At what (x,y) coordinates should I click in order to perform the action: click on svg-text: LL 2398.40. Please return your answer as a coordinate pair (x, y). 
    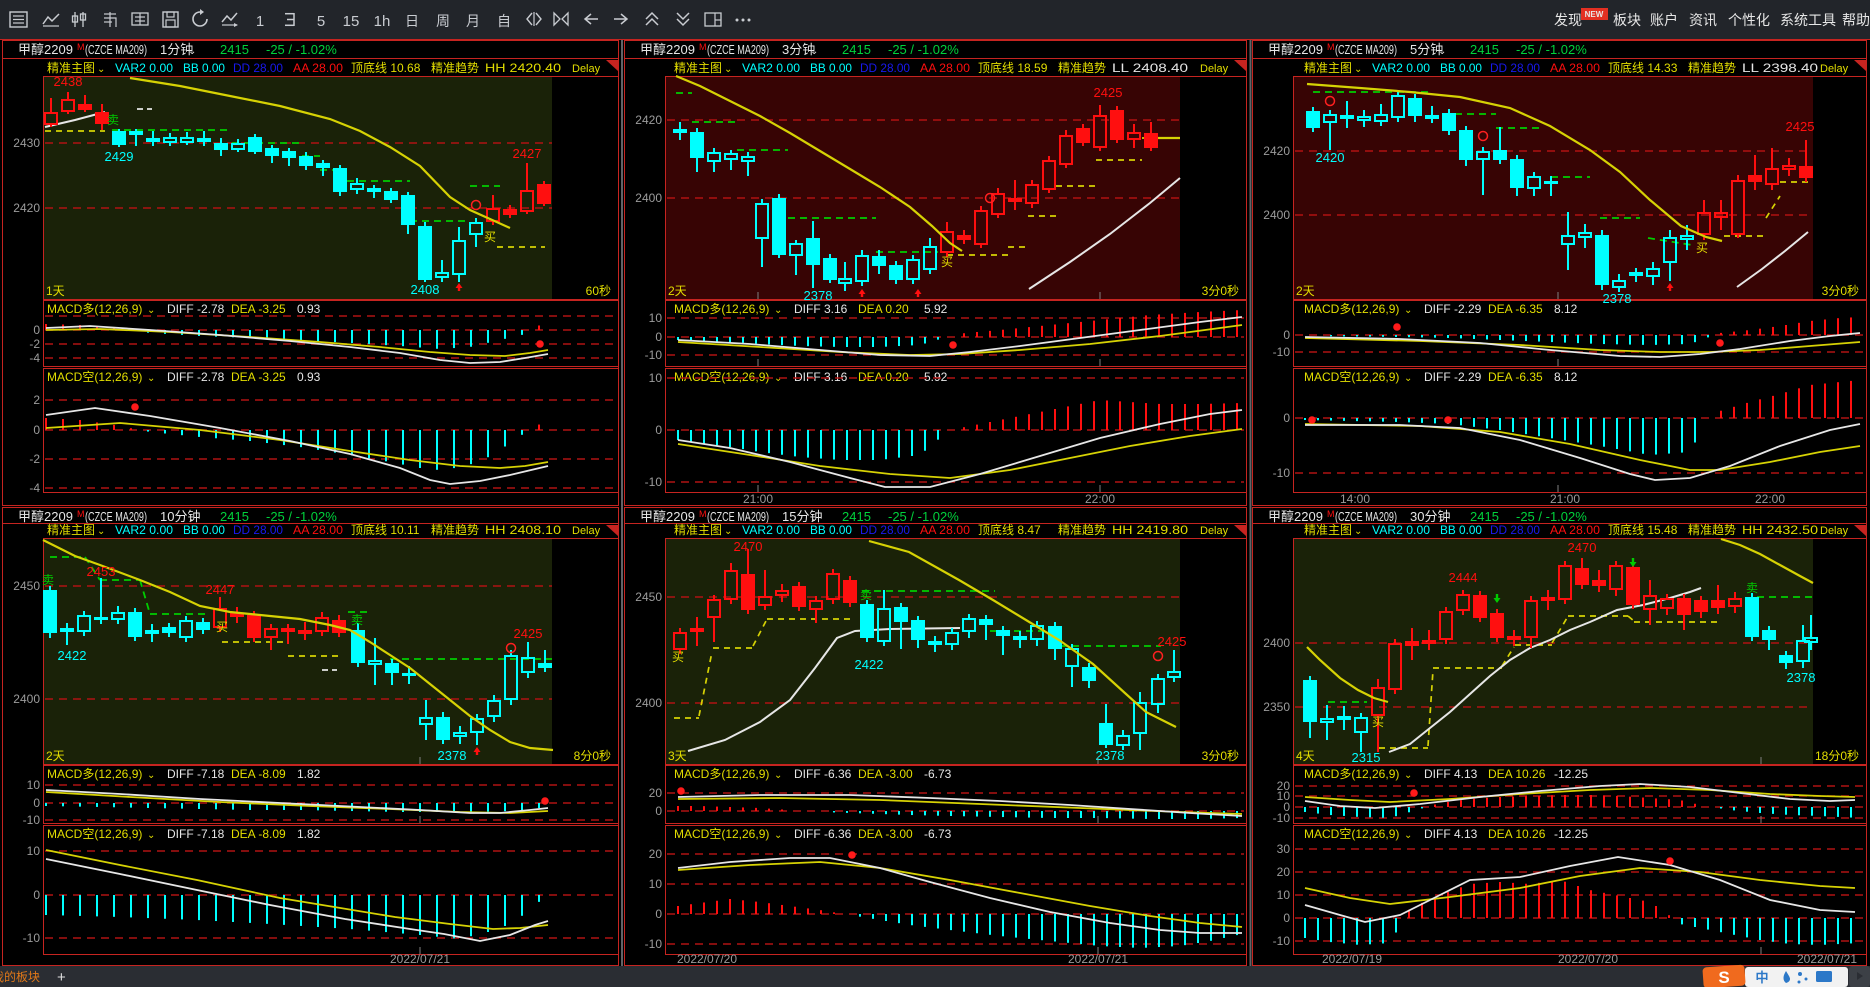
    Looking at the image, I should click on (1780, 68).